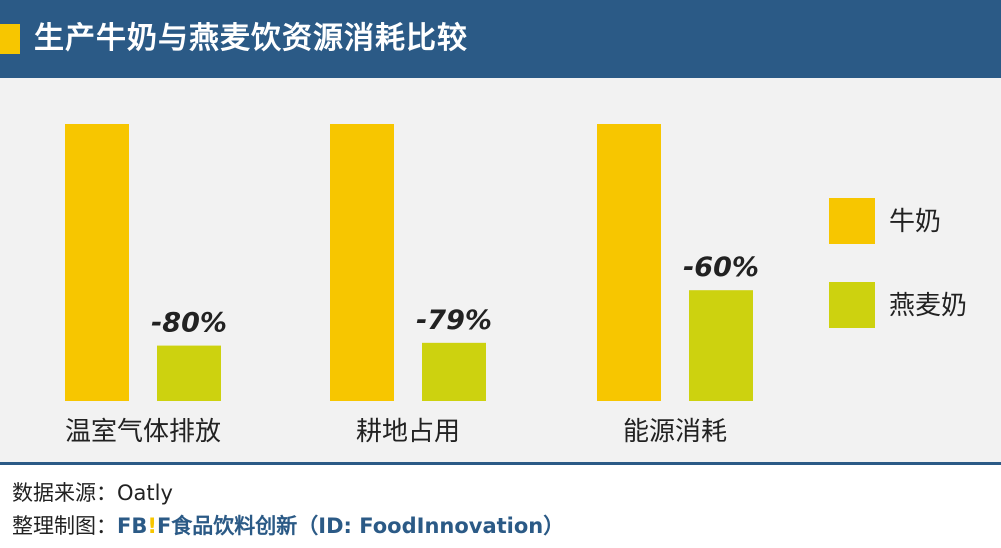 This screenshot has width=1001, height=548. I want to click on bottom-divider, so click(500, 463).